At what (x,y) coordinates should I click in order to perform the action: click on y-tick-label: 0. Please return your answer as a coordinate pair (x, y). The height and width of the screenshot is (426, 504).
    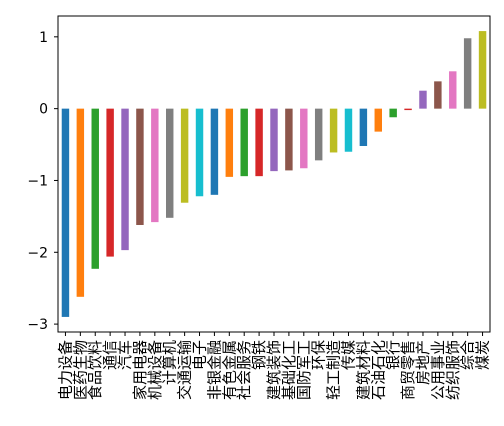
    Looking at the image, I should click on (43, 110).